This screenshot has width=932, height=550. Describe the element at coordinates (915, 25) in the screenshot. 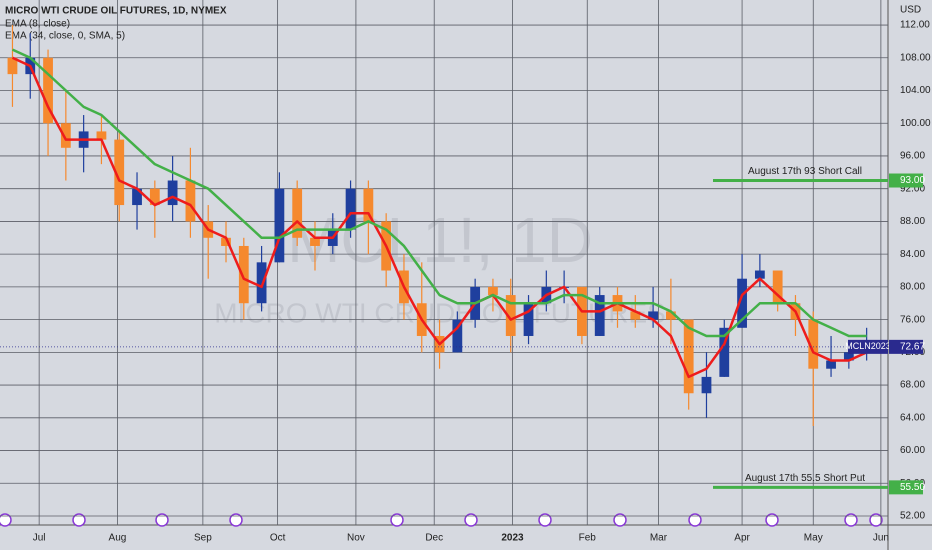

I see `y-tick-label: 112.00` at that location.